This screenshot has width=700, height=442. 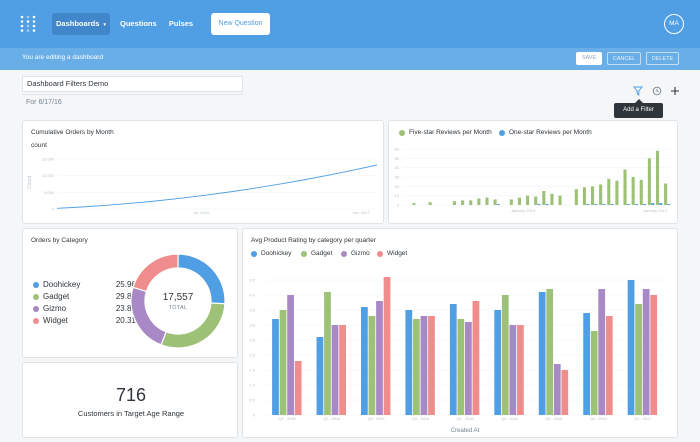 I want to click on x-tick-label: Jan, 2017, so click(x=361, y=212).